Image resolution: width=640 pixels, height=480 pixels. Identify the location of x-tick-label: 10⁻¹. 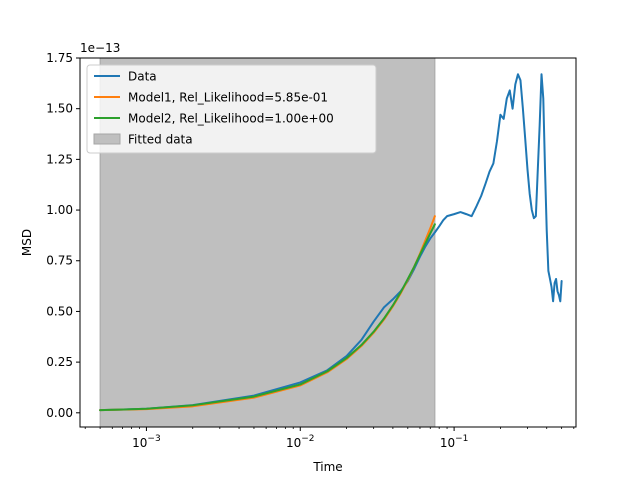
(454, 442).